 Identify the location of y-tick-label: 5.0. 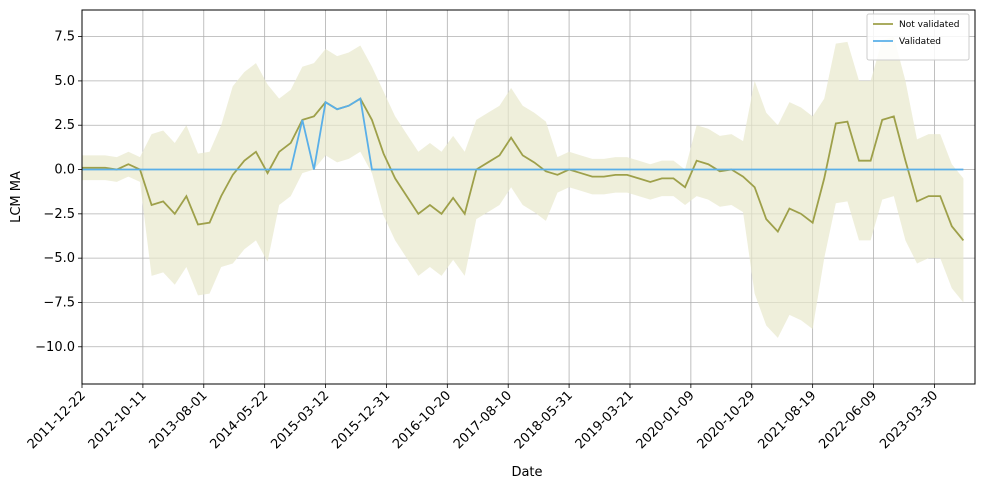
(64, 81).